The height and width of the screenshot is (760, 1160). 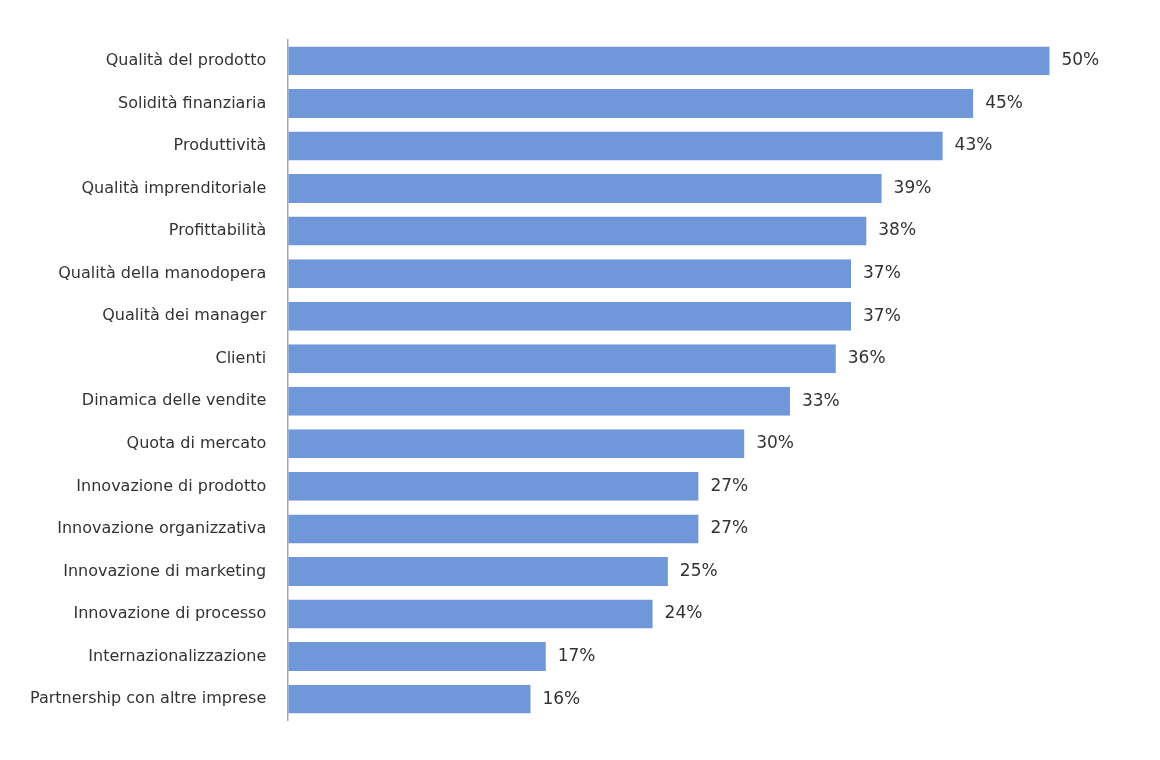 I want to click on y-tick-label: Qualità della manodopera, so click(x=162, y=272).